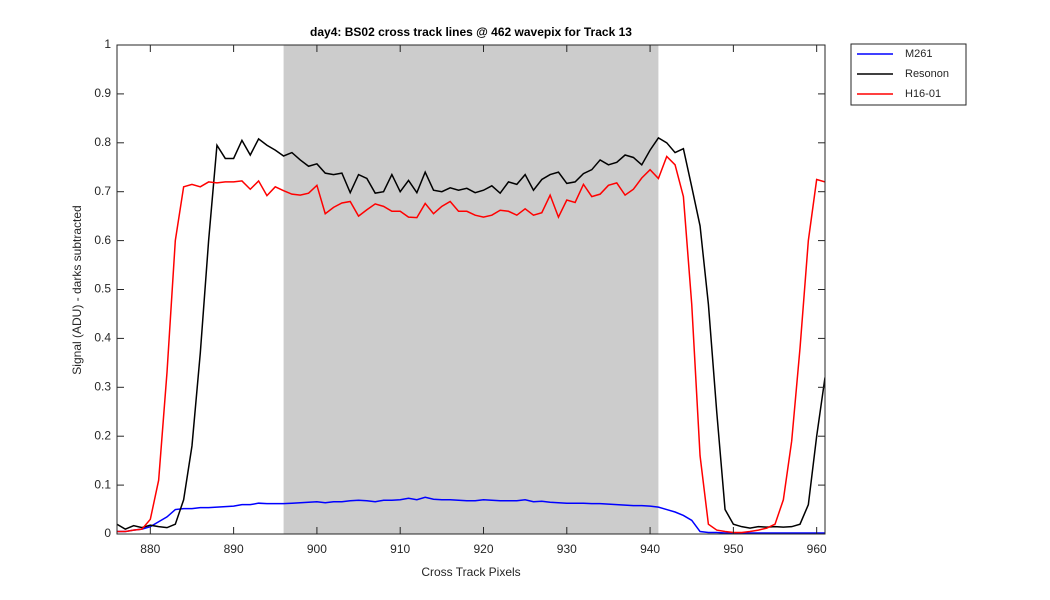  What do you see at coordinates (102, 93) in the screenshot?
I see `y-tick-label: 0.9` at bounding box center [102, 93].